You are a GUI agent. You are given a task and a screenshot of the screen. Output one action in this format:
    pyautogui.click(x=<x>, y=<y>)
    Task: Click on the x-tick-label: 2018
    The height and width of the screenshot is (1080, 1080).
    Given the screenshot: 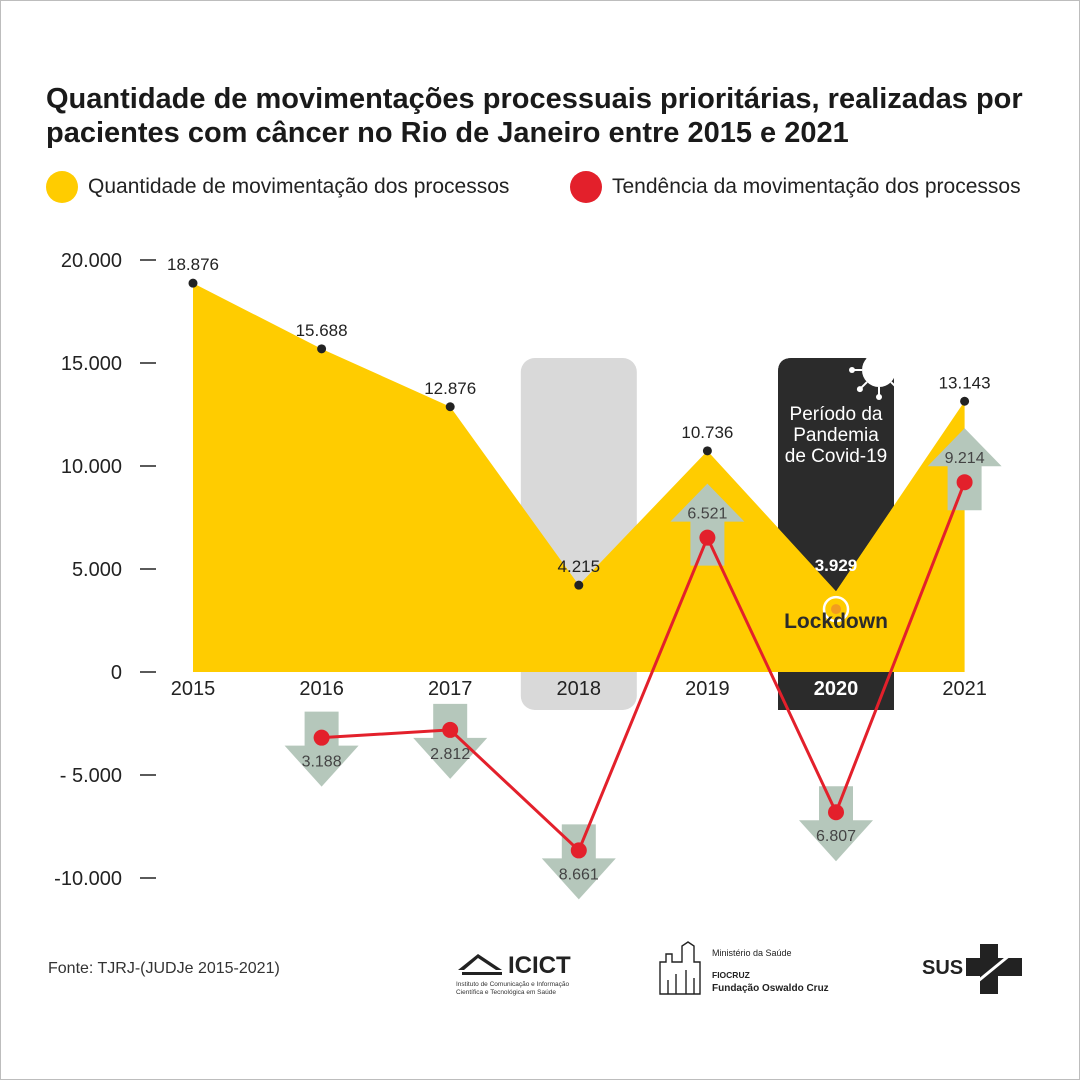 What is the action you would take?
    pyautogui.click(x=579, y=689)
    